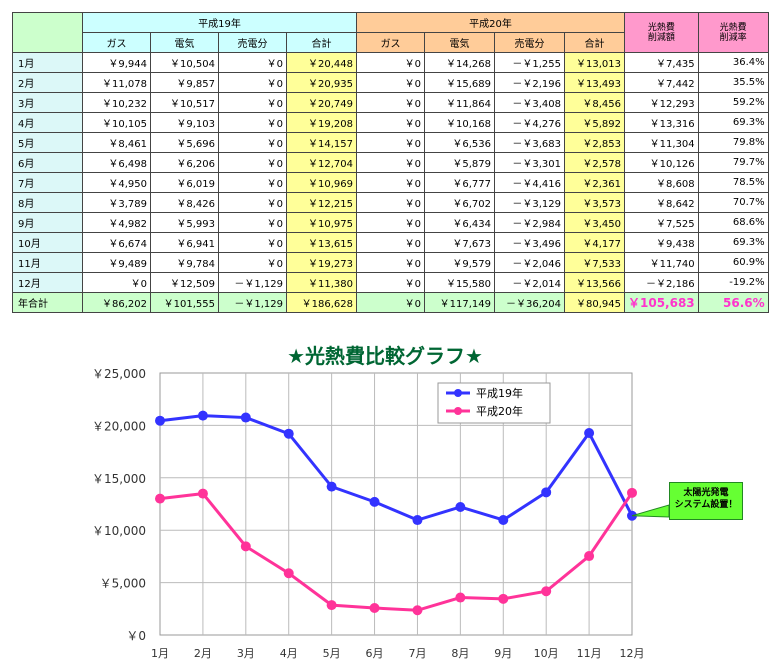 Image resolution: width=776 pixels, height=669 pixels. Describe the element at coordinates (321, 102) in the screenshot. I see `total-2007-cell: ￥20,749` at that location.